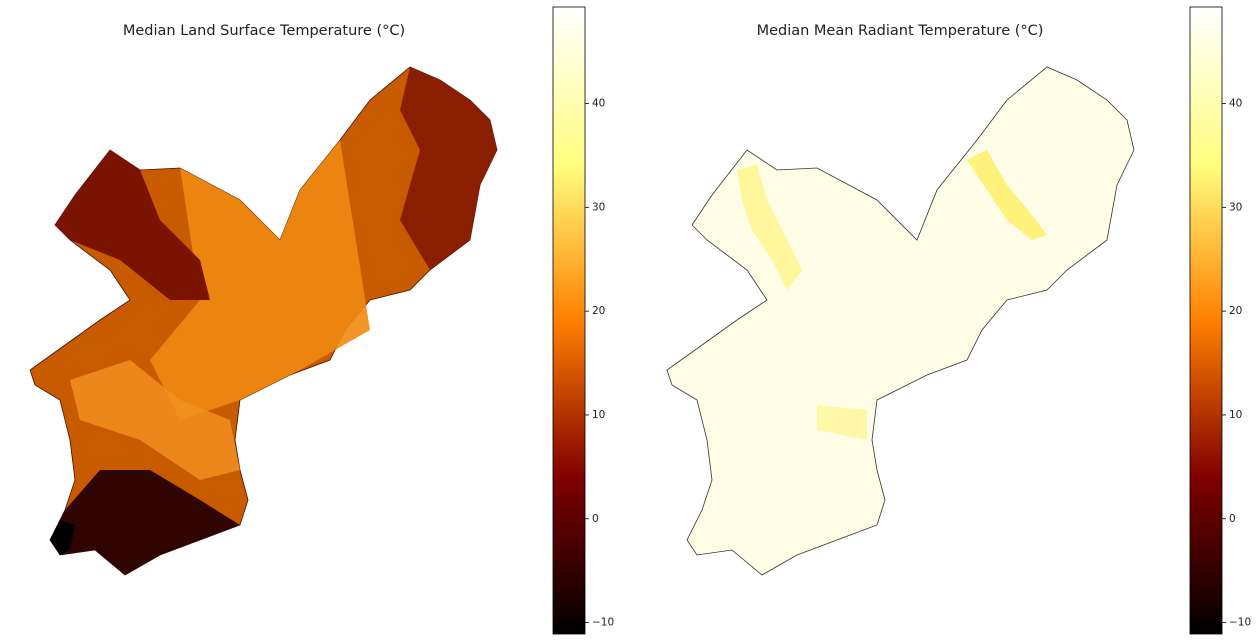 The image size is (1256, 642). I want to click on map-title: Median Land Surface Temperature (°C), so click(264, 31).